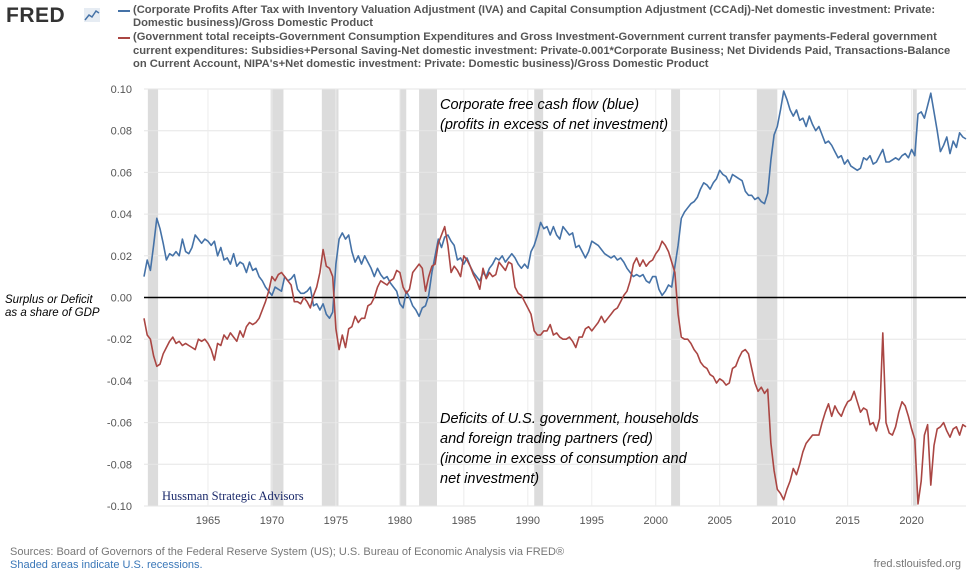  I want to click on annotation-blue-line2: (profits in excess of net investment), so click(554, 125).